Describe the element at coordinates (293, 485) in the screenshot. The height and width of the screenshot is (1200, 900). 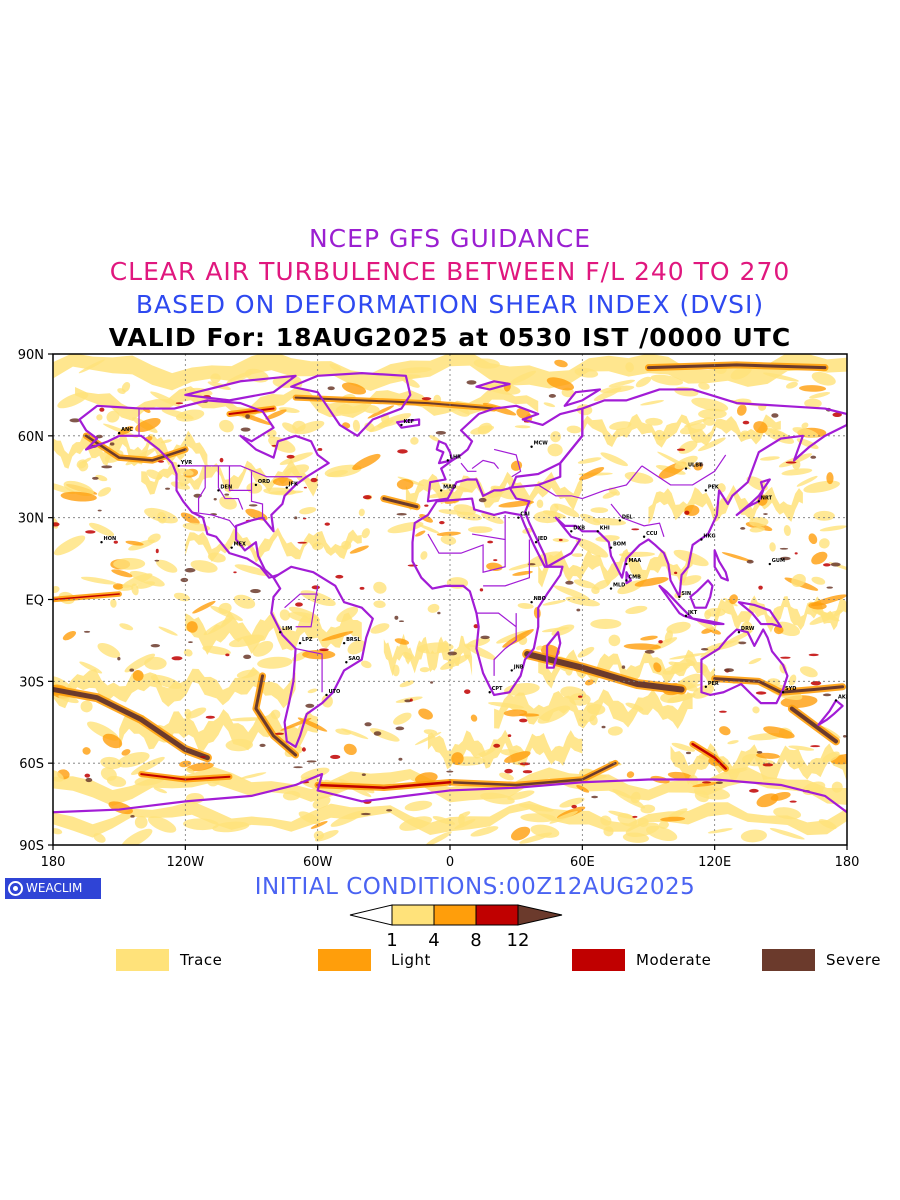
I see `station-label: JFK` at that location.